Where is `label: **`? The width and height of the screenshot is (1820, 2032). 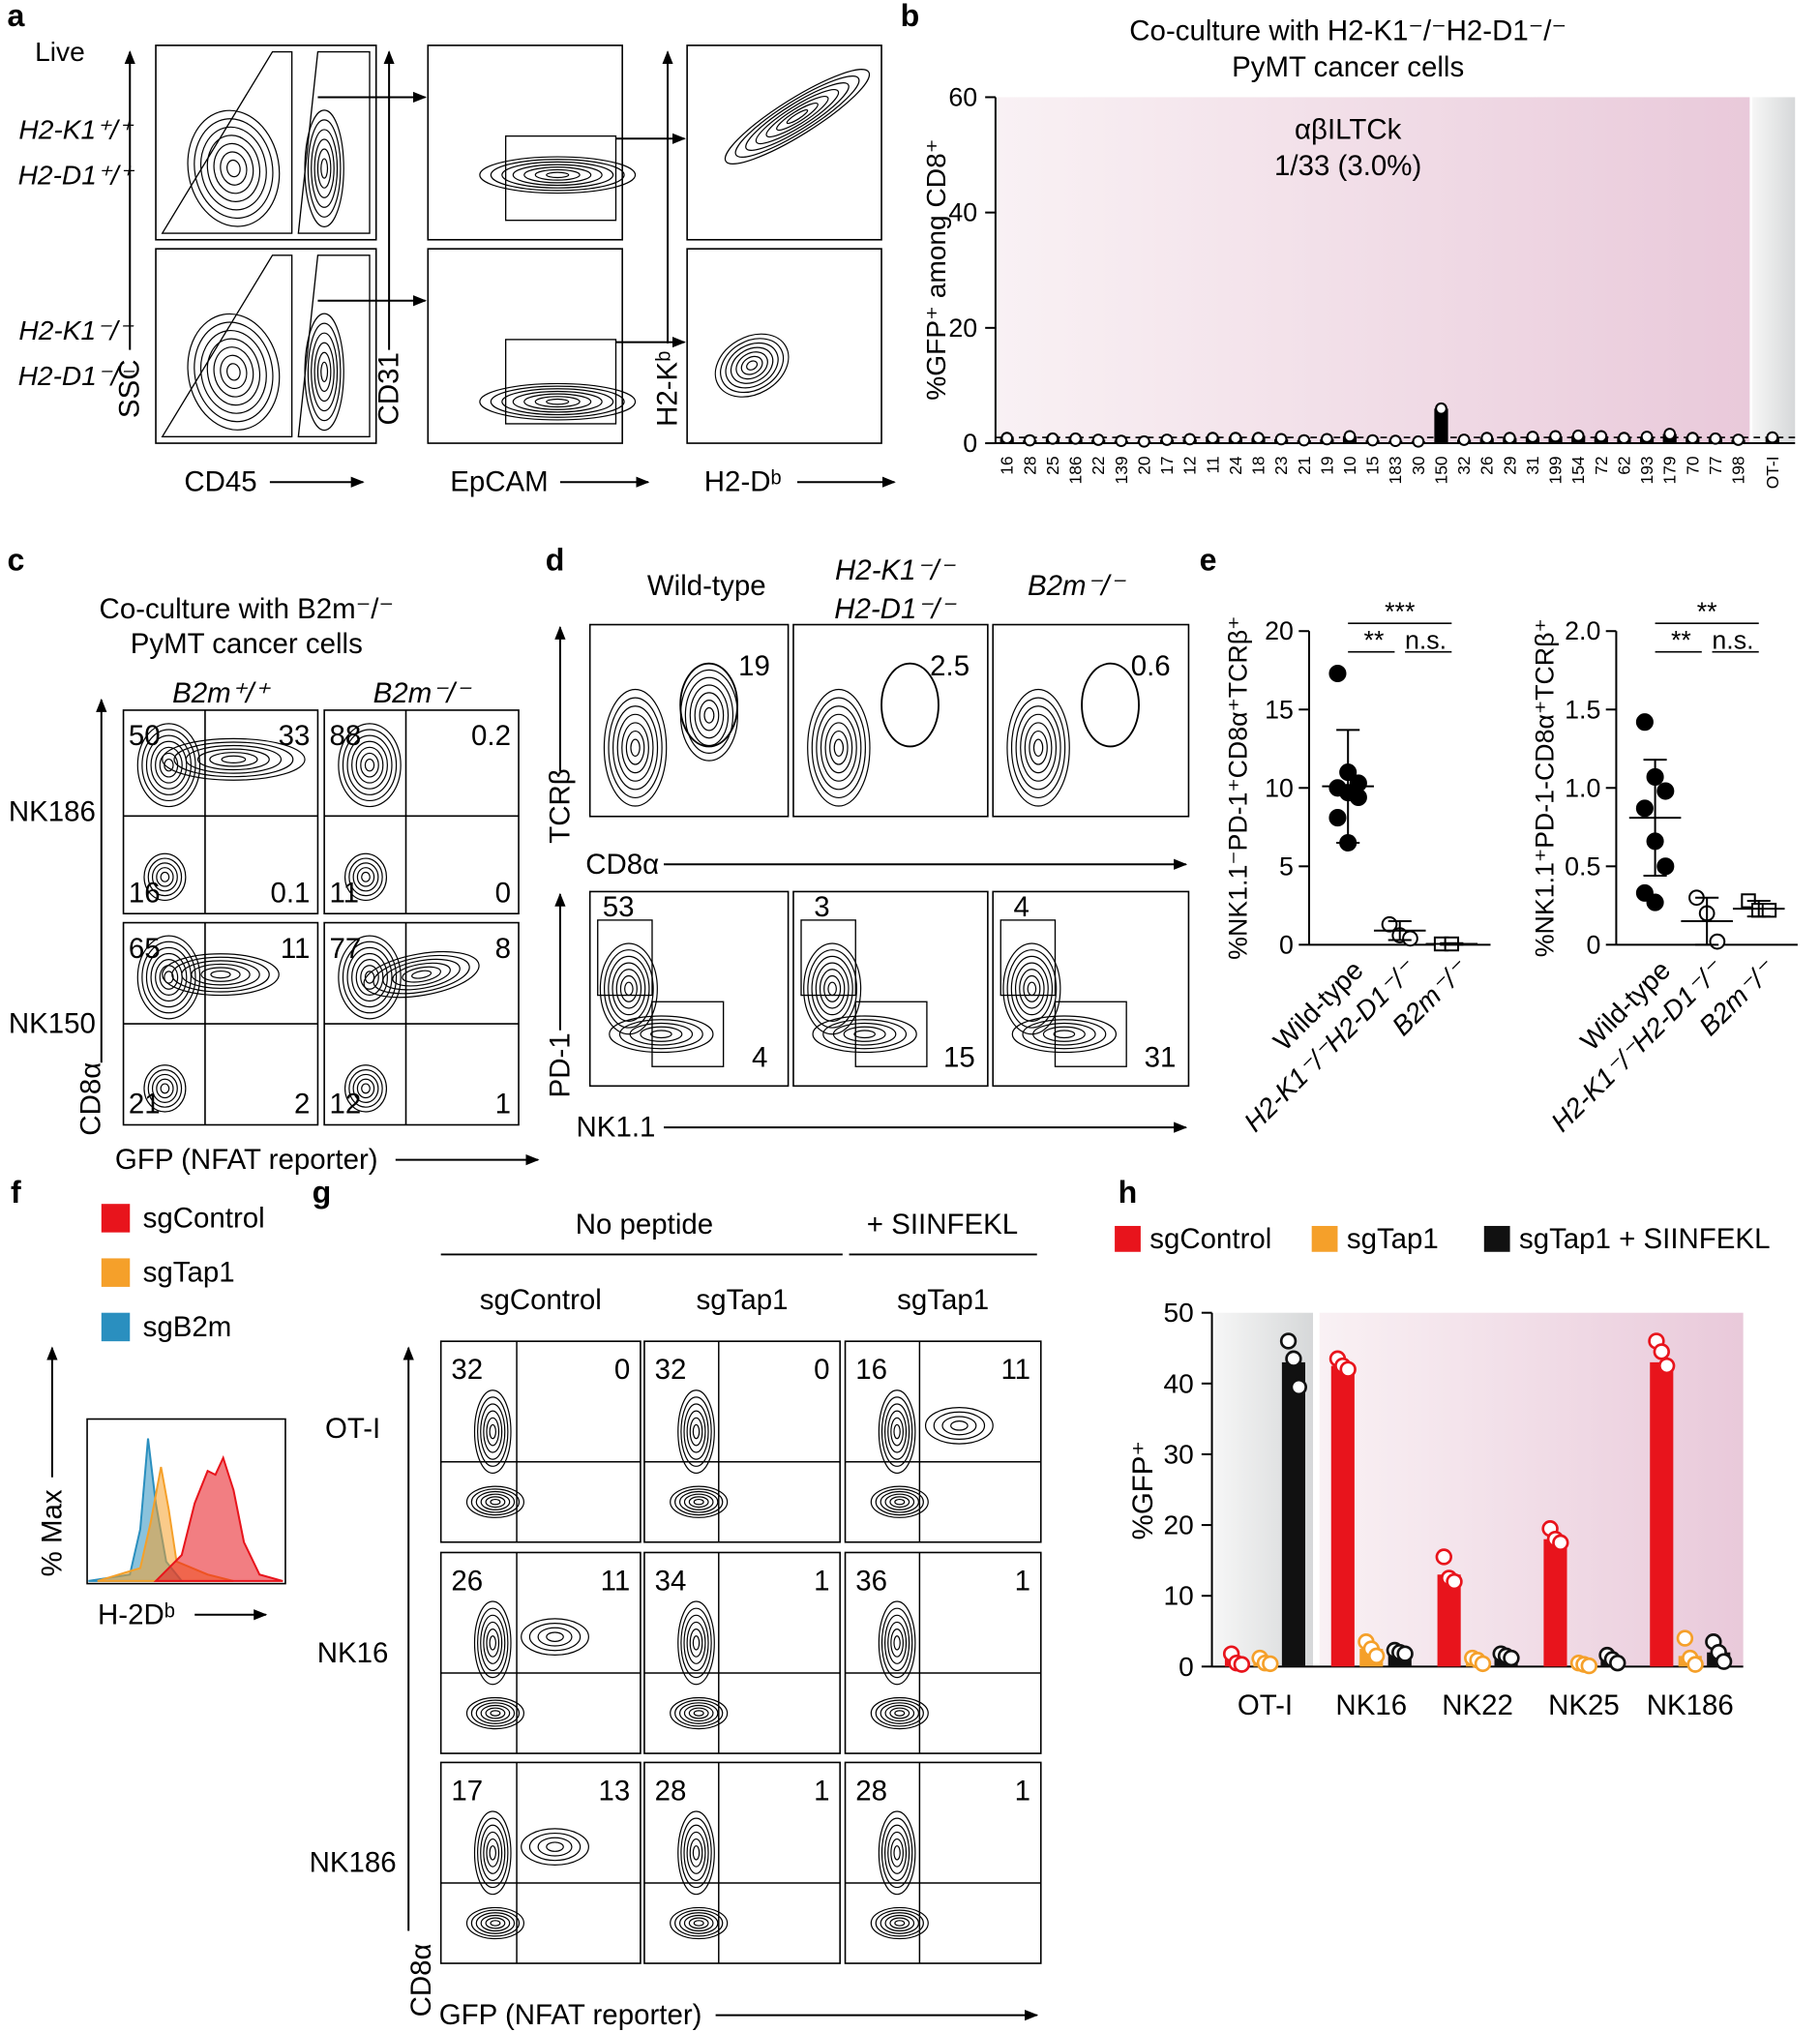 label: ** is located at coordinates (1374, 640).